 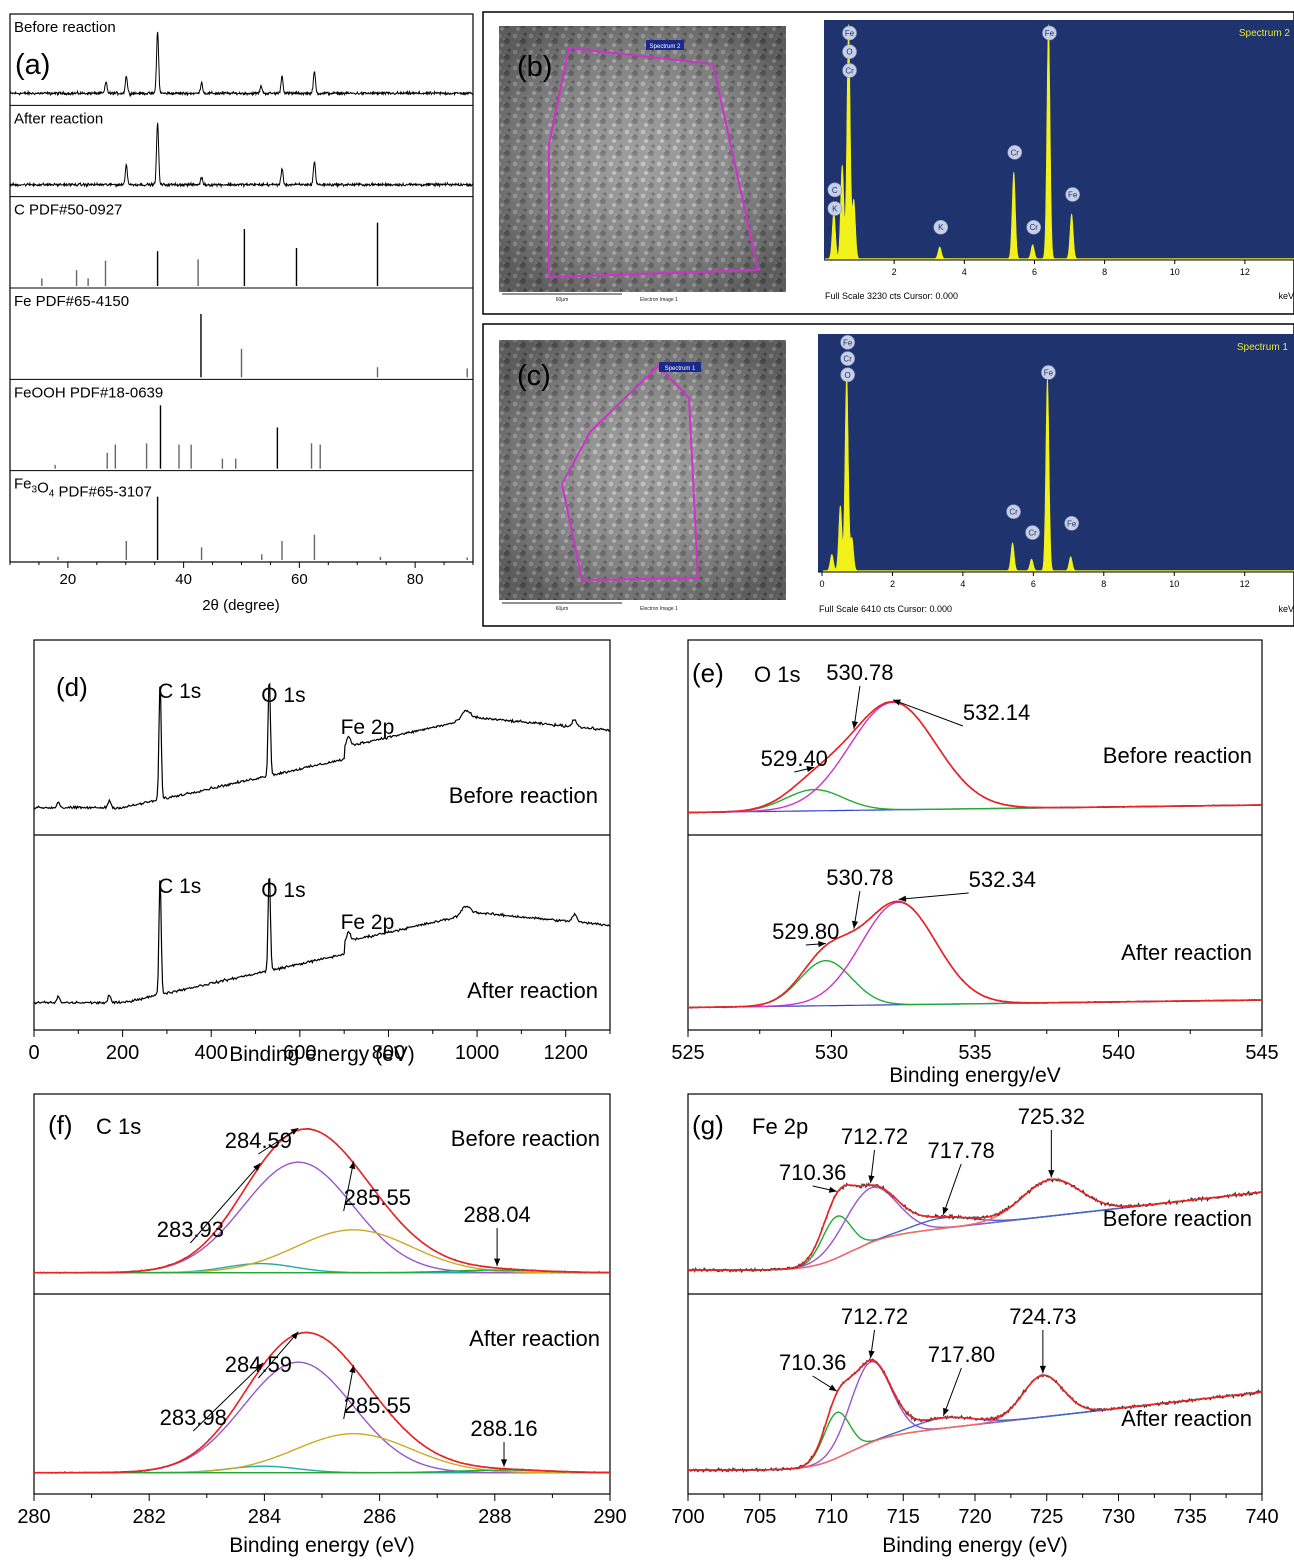 What do you see at coordinates (835, 190) in the screenshot?
I see `eds-element-label: C` at bounding box center [835, 190].